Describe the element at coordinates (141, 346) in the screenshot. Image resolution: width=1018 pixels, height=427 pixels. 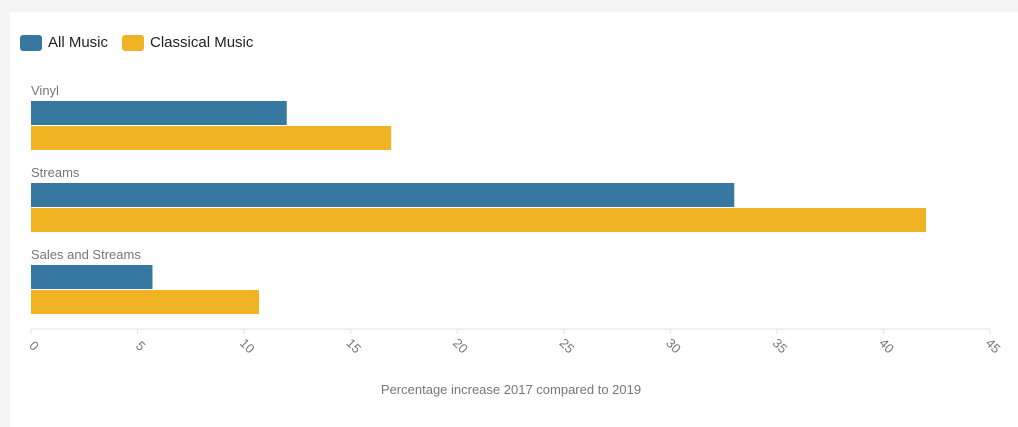
I see `x-tick-label-5: 5` at that location.